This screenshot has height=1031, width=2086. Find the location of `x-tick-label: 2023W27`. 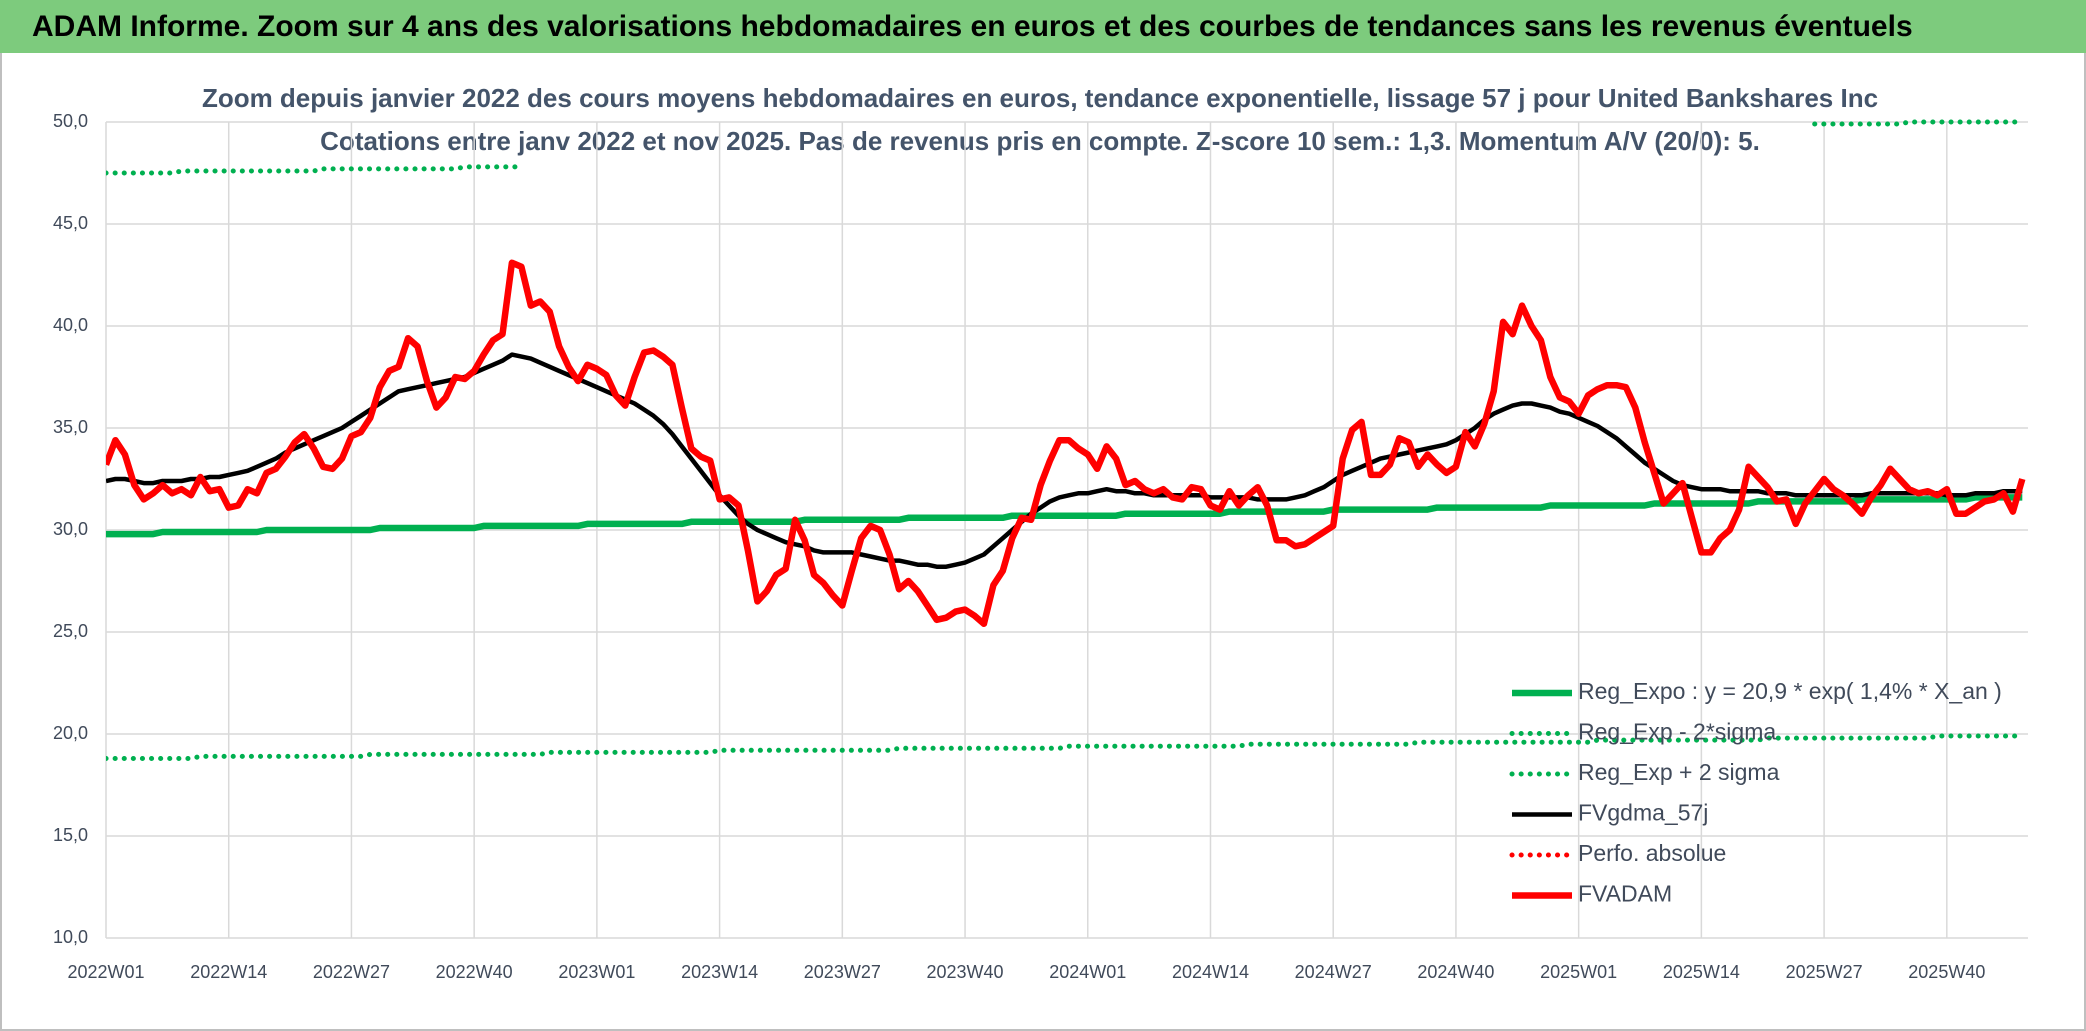

x-tick-label: 2023W27 is located at coordinates (842, 972).